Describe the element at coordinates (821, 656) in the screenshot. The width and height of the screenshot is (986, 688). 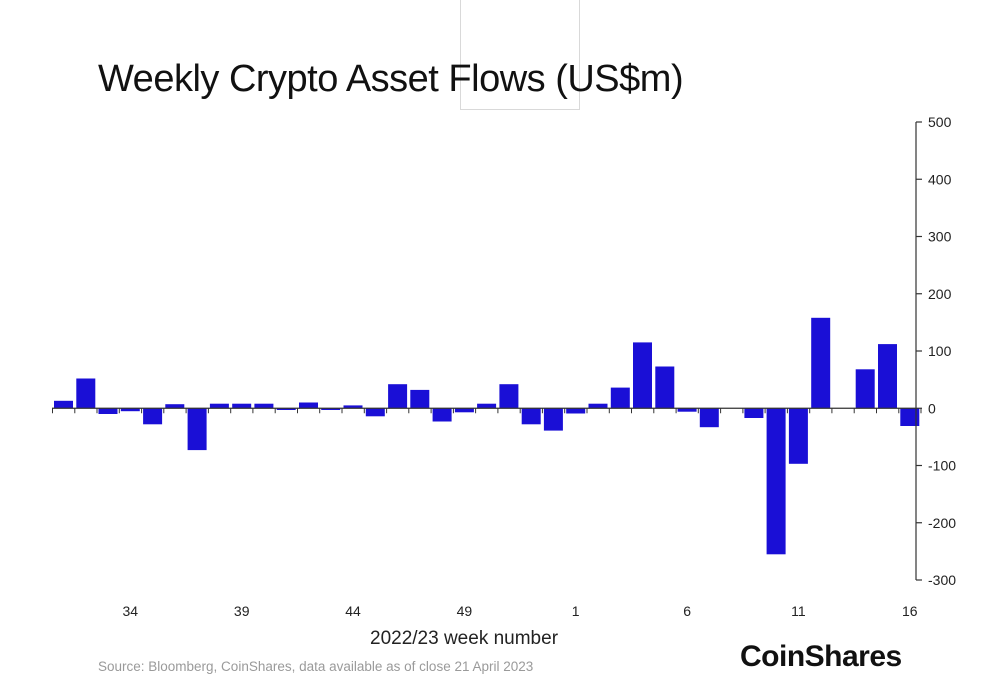
I see `coinshares-logo: CoinShares` at that location.